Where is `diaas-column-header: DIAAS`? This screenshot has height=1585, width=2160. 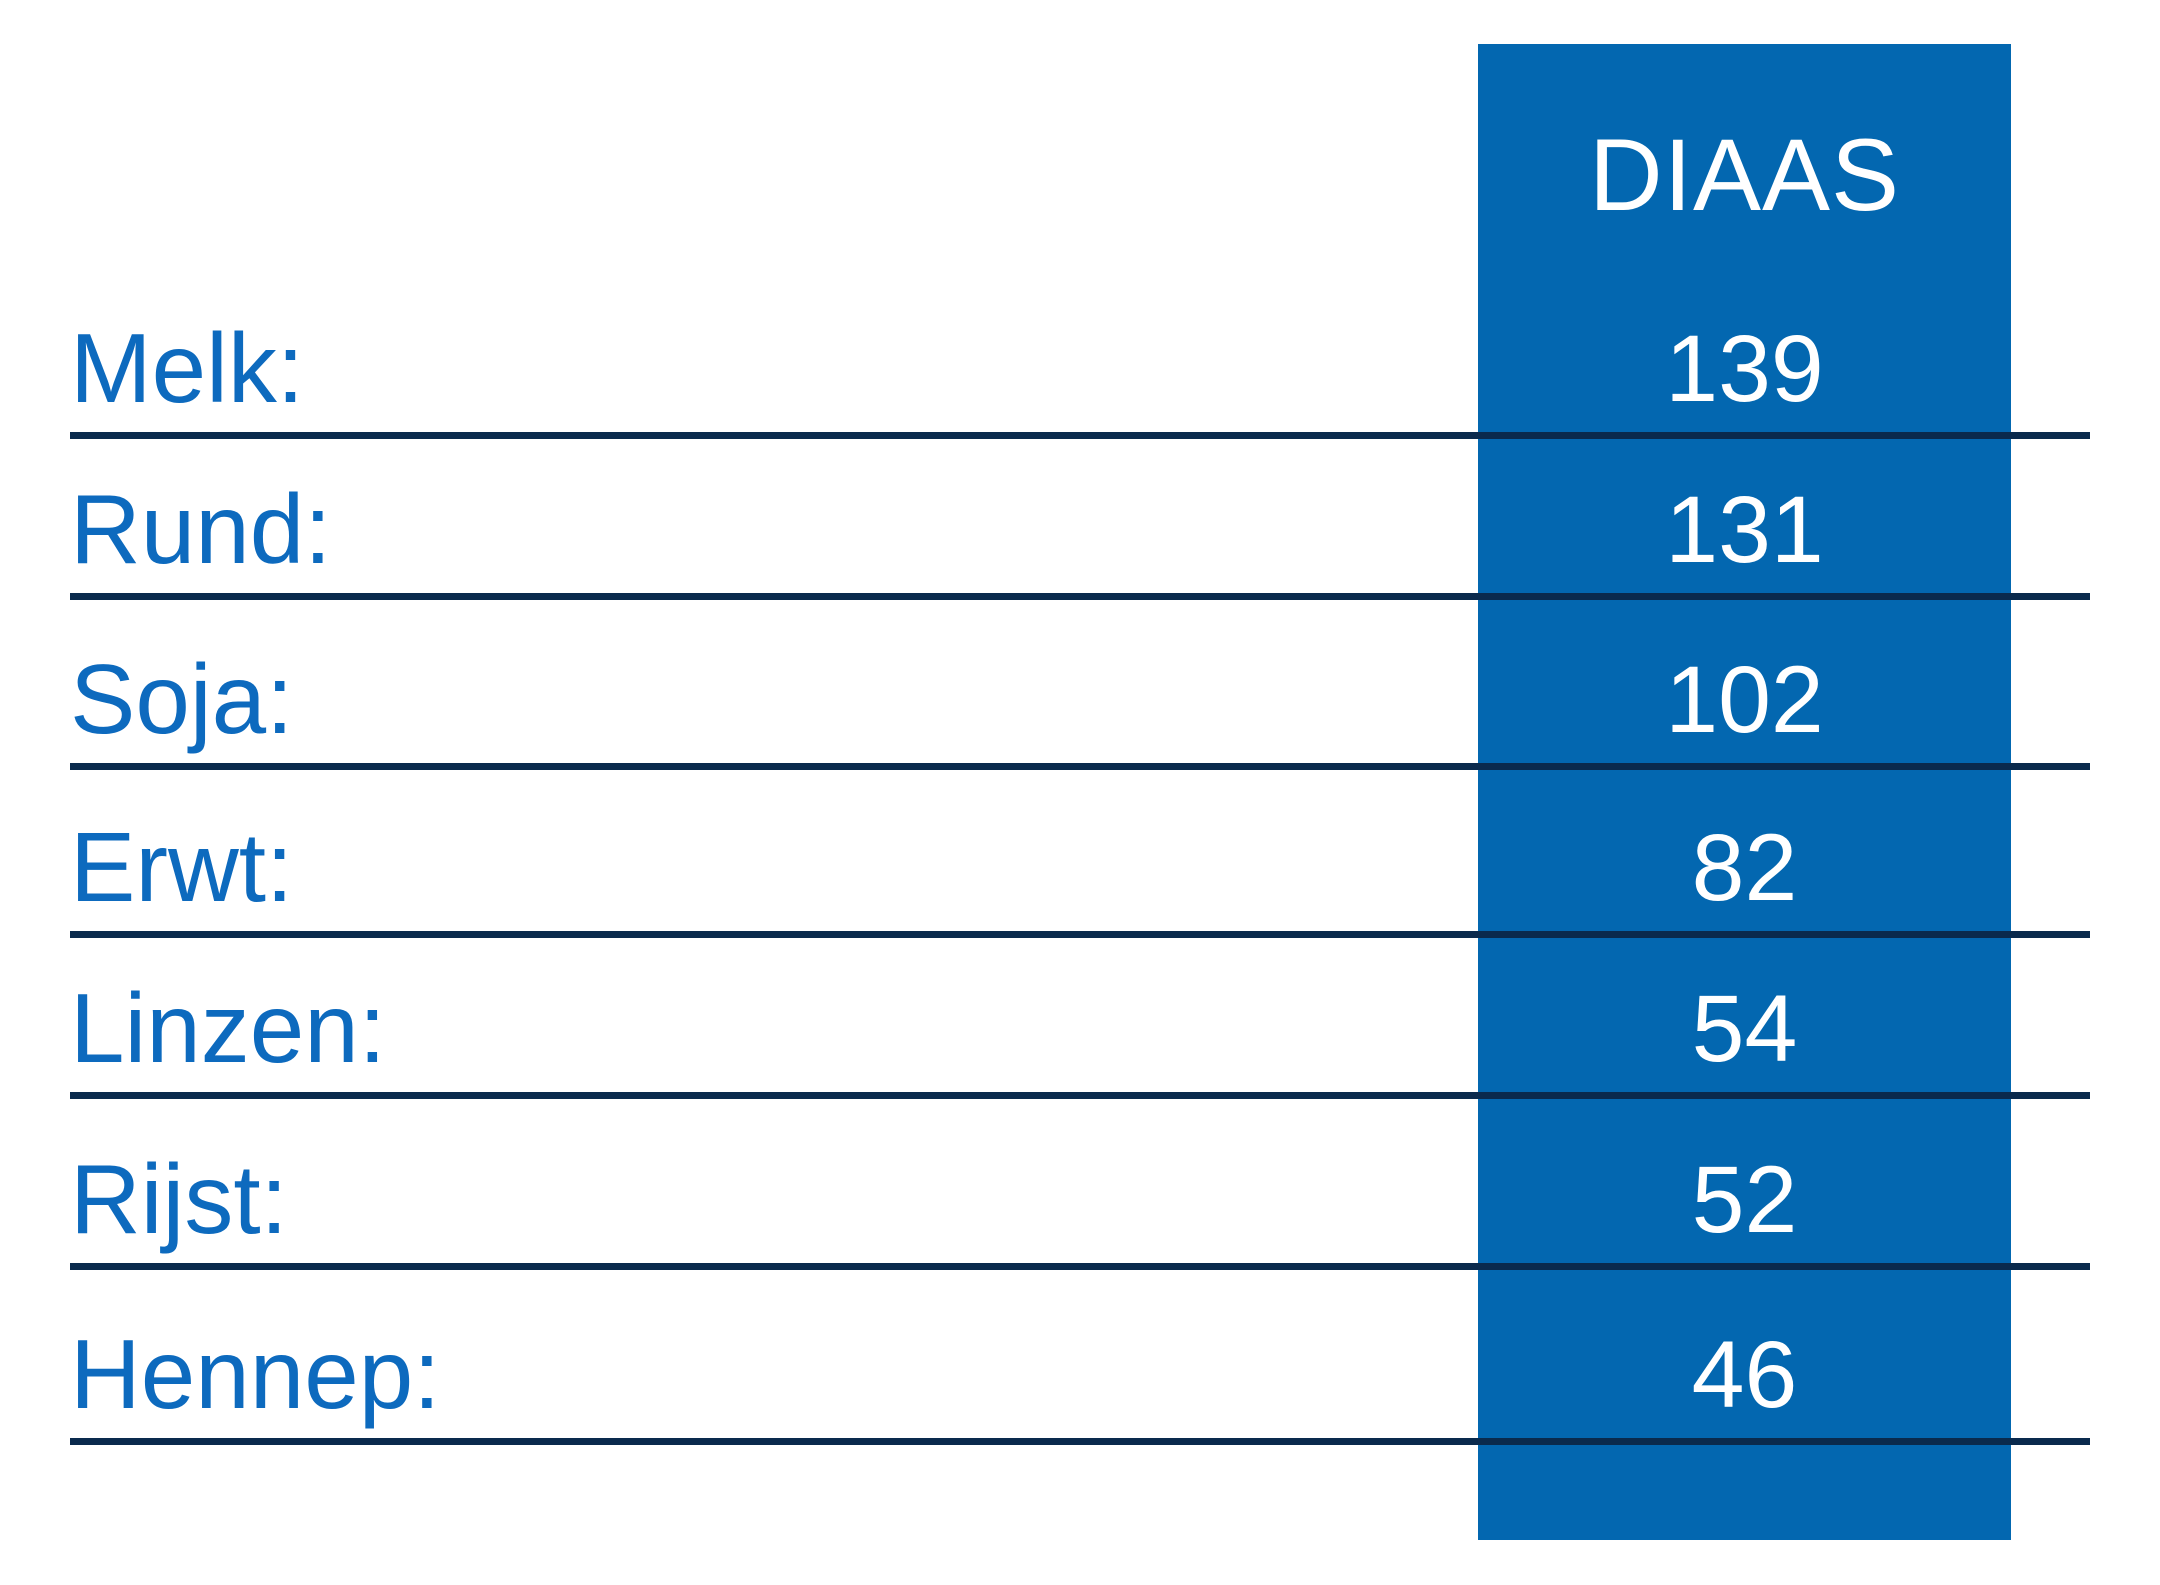
diaas-column-header: DIAAS is located at coordinates (1744, 175).